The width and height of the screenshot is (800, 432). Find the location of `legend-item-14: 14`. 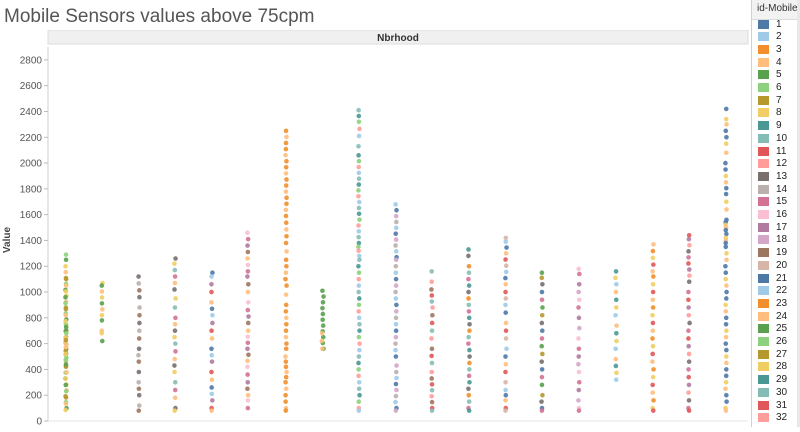

legend-item-14: 14 is located at coordinates (772, 189).